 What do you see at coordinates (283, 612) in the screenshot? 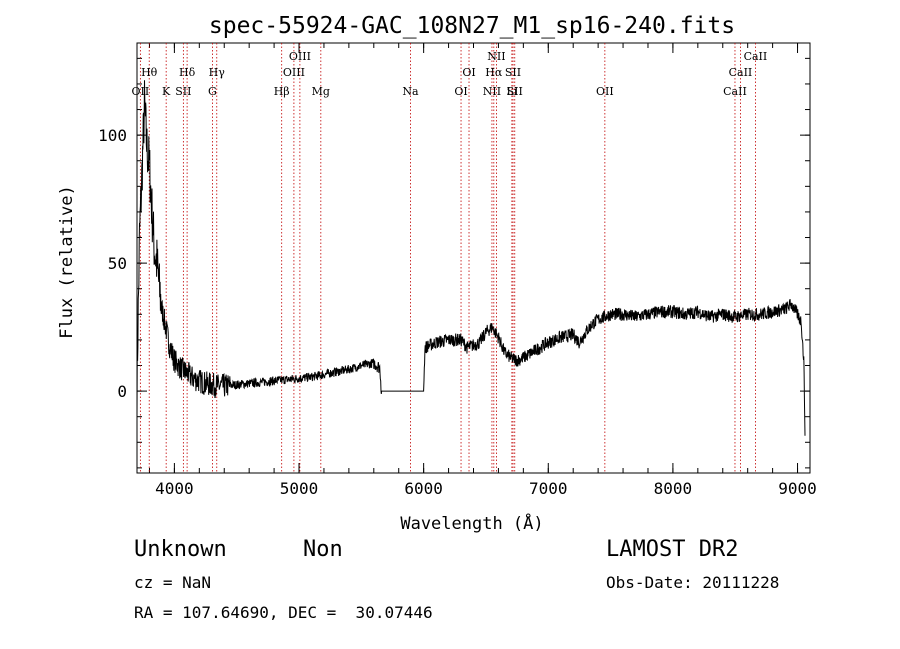
I see `coordinates: RA = 107.64690, DEC = 30.07446` at bounding box center [283, 612].